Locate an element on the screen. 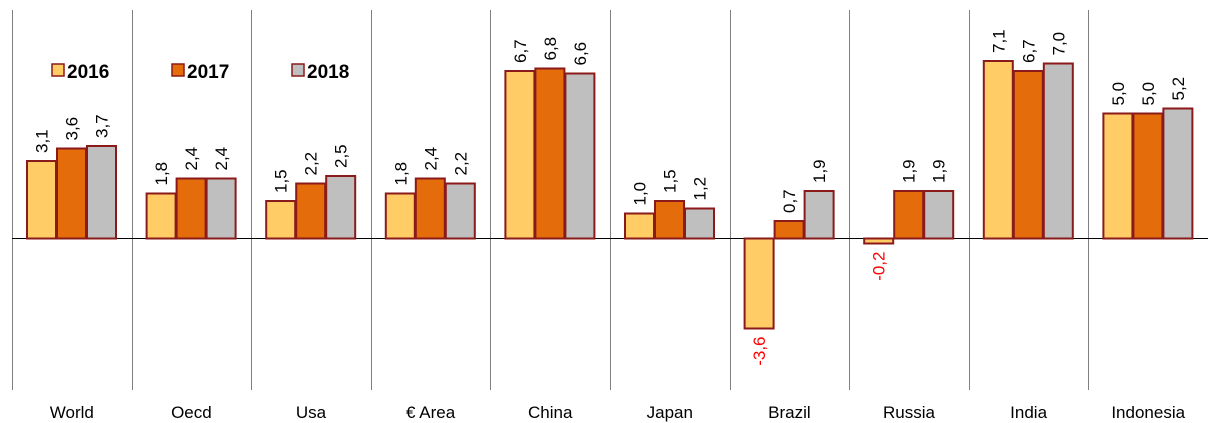 This screenshot has height=423, width=1210. value-label-2017-indonesia: 5,0 is located at coordinates (1148, 94).